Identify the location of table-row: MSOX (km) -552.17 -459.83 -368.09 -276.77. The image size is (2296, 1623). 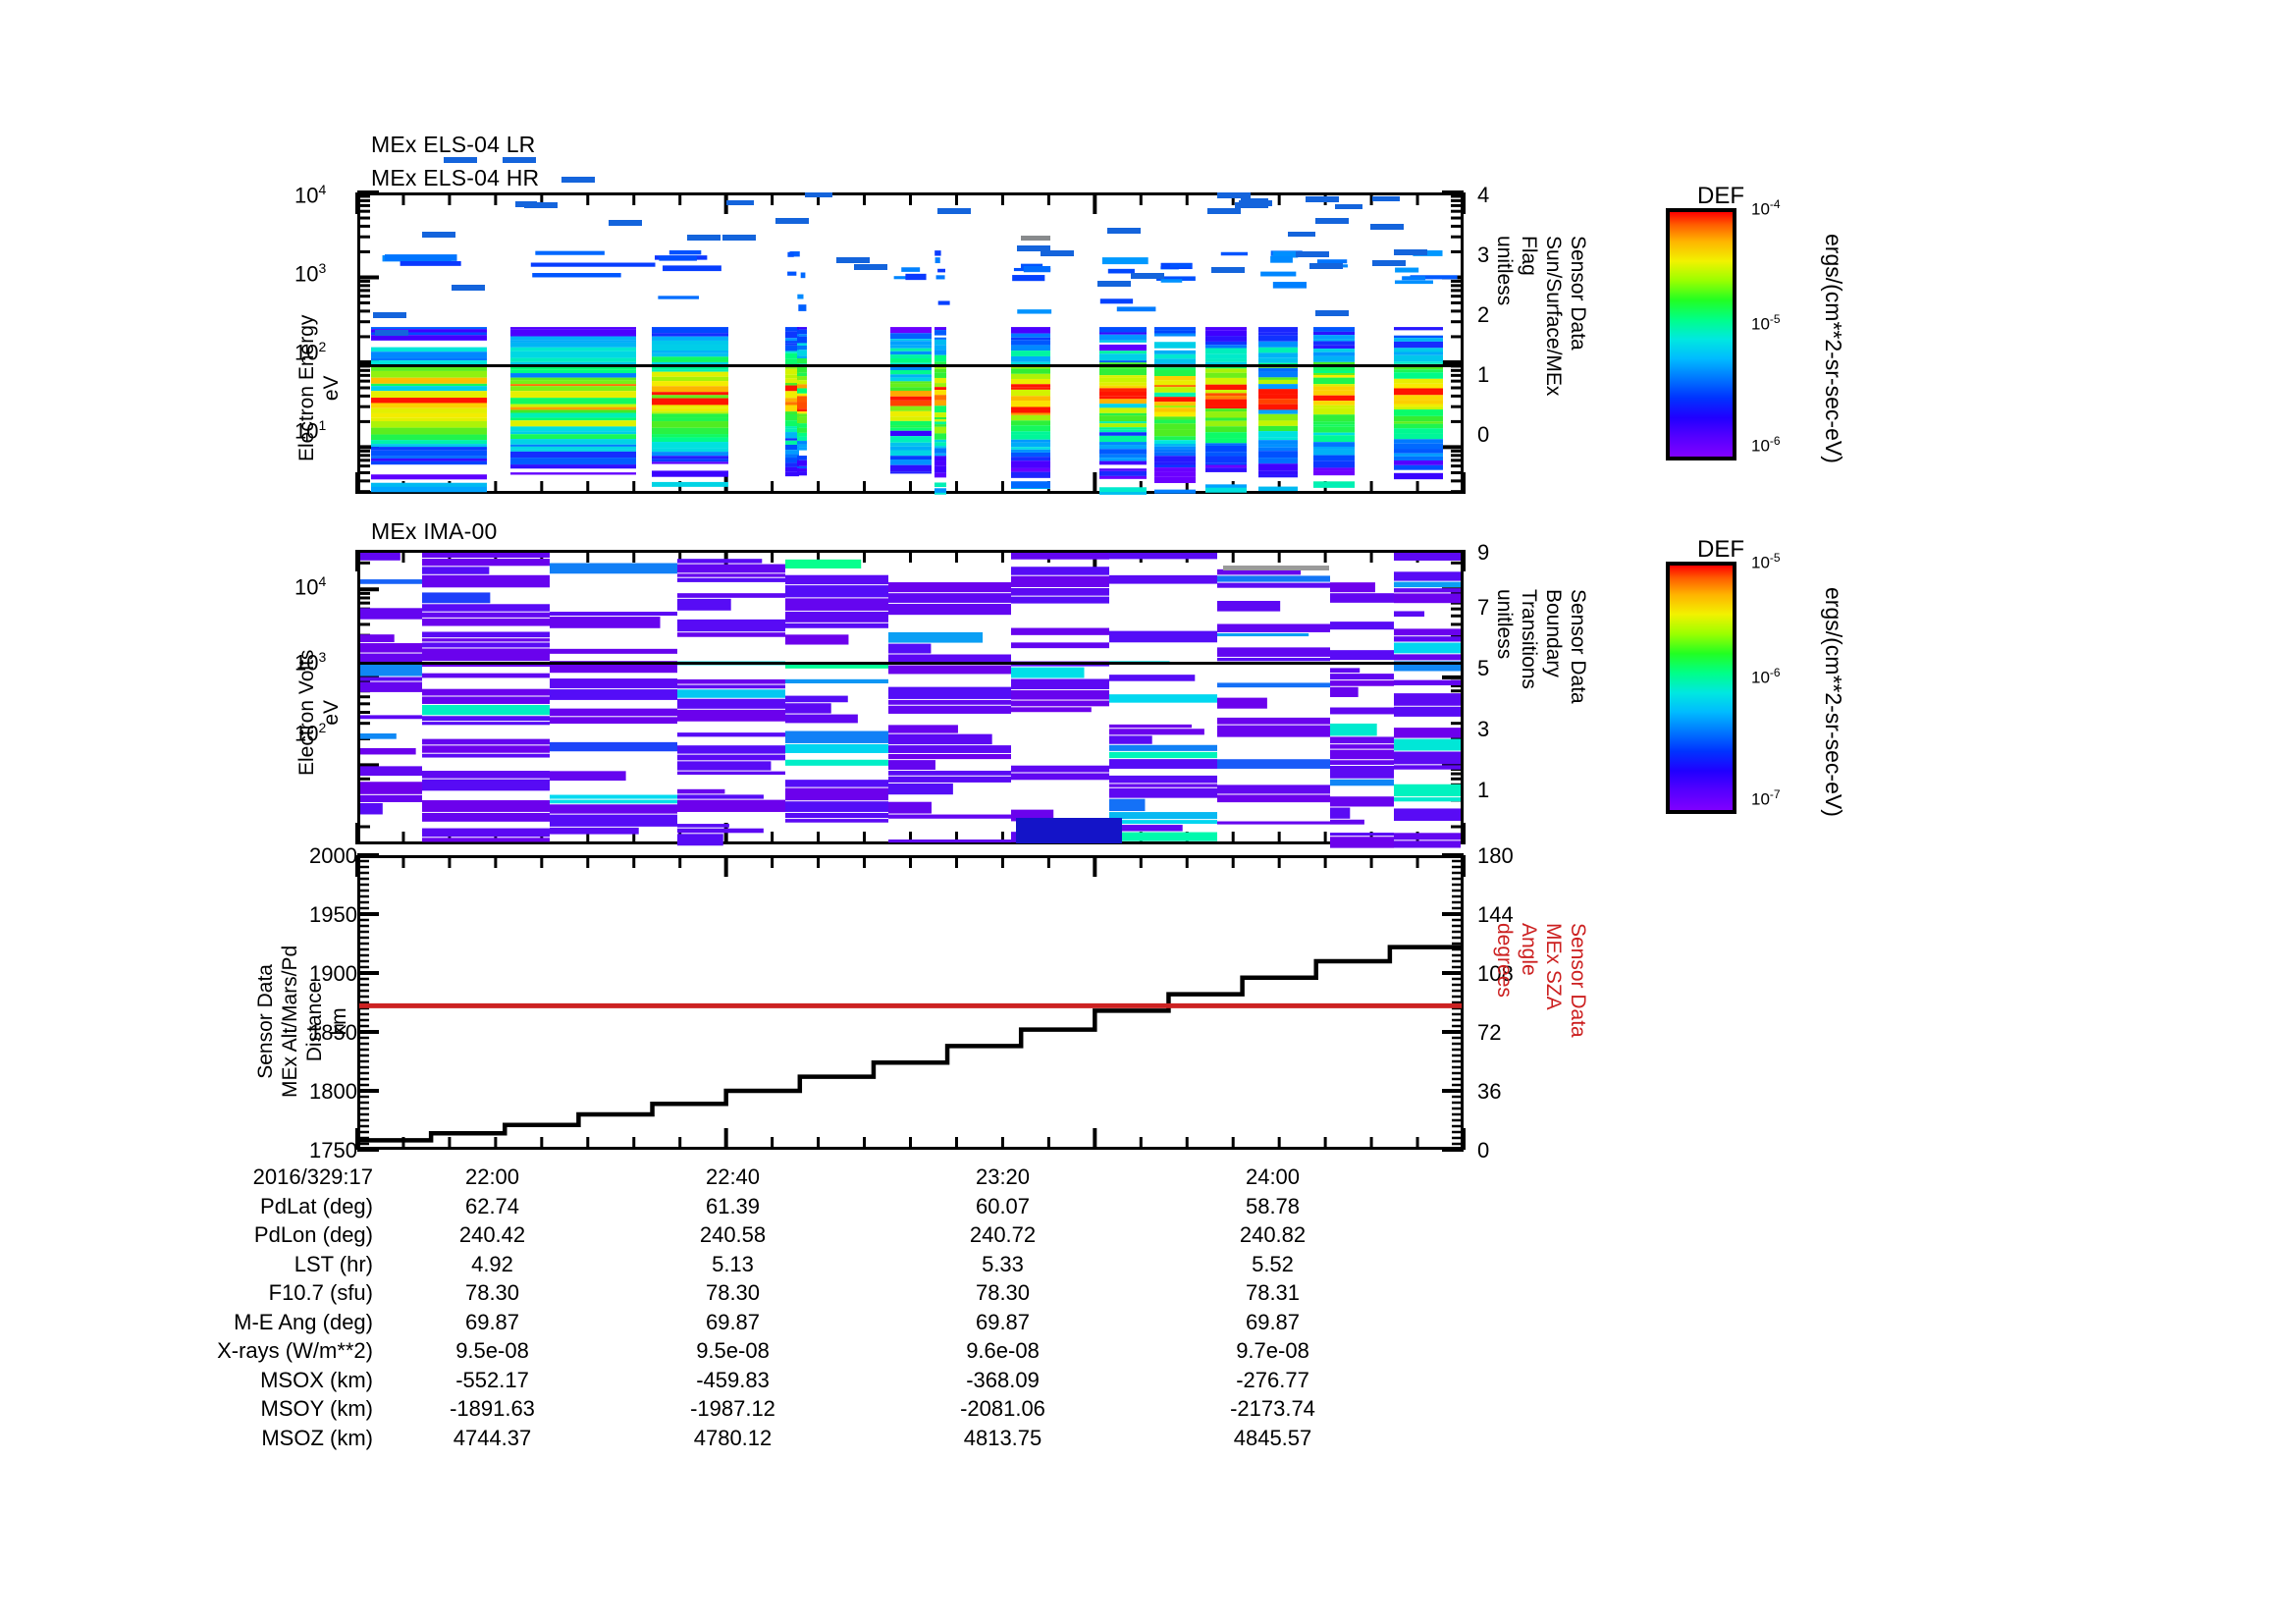
(772, 1380).